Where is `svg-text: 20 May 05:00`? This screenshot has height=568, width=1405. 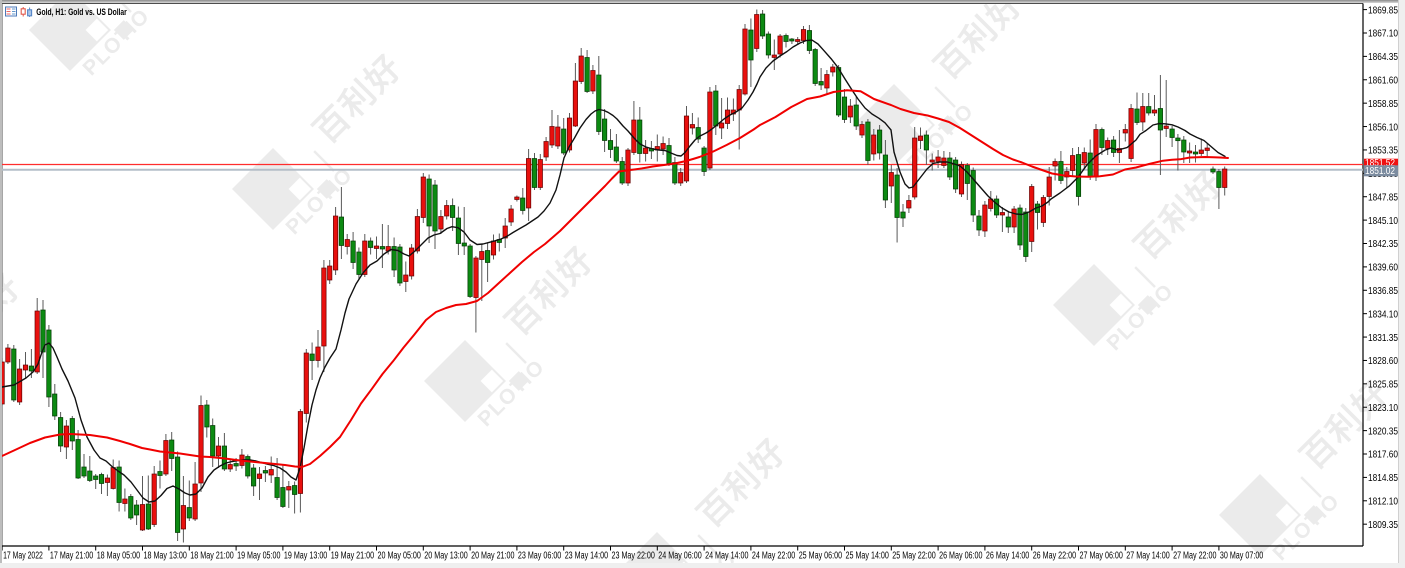 svg-text: 20 May 05:00 is located at coordinates (400, 556).